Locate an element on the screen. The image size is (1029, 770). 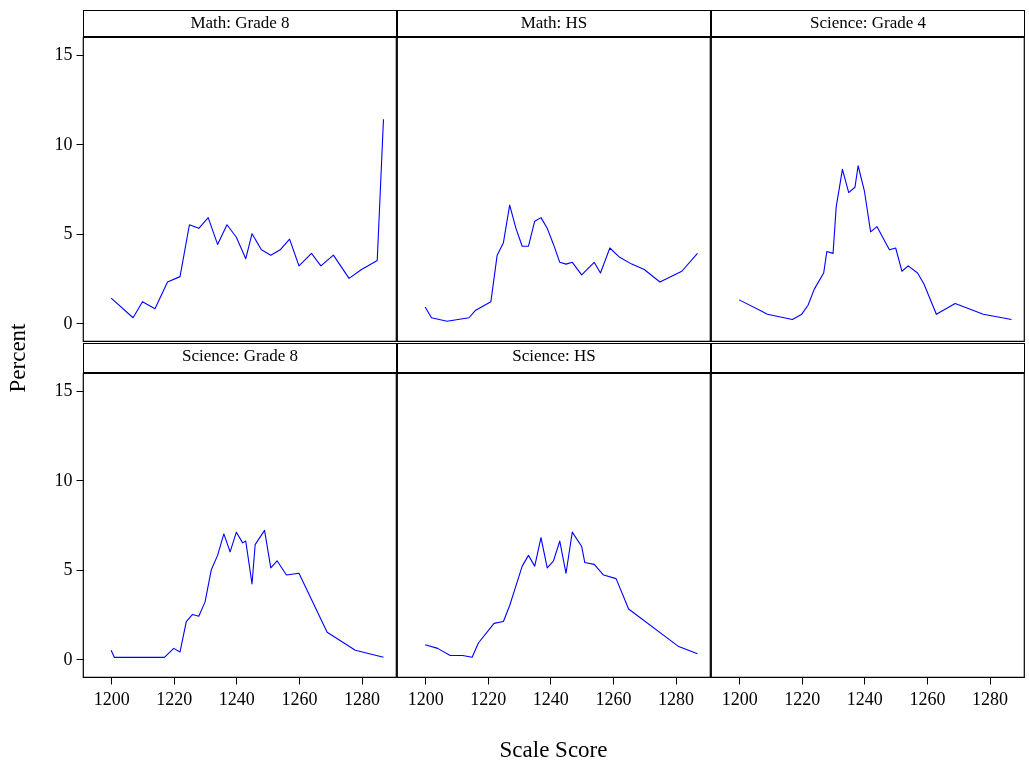
panel-header: Science: HS is located at coordinates (554, 358).